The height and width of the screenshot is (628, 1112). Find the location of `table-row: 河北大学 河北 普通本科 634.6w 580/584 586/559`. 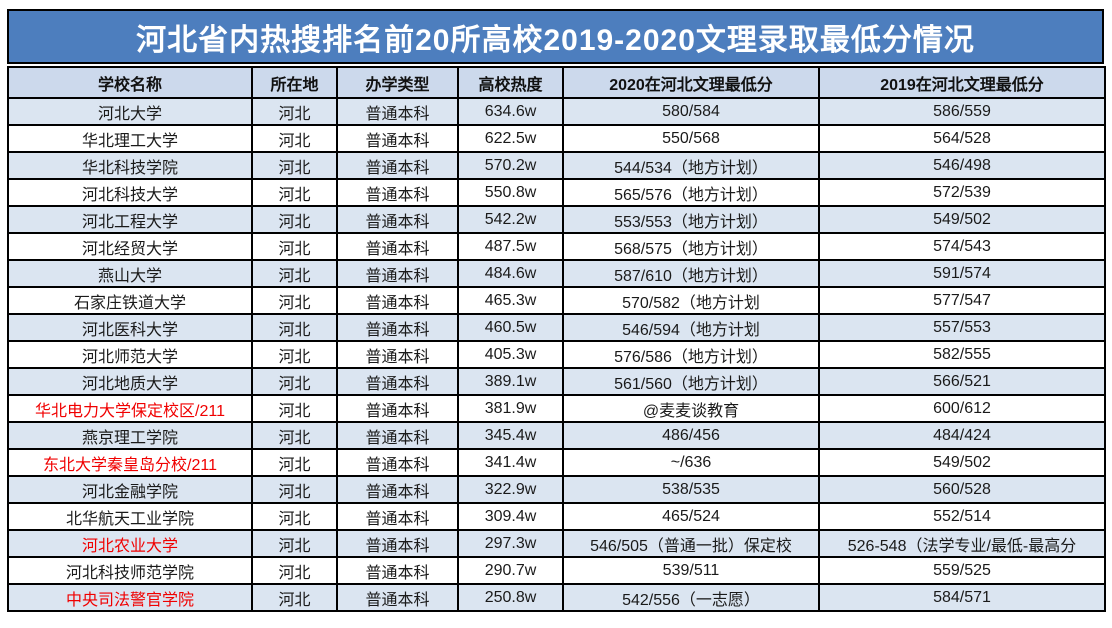

table-row: 河北大学 河北 普通本科 634.6w 580/584 586/559 is located at coordinates (556, 111).